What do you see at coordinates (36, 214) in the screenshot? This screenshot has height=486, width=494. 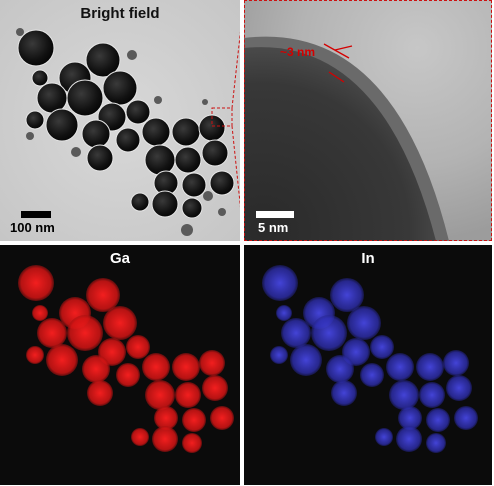 I see `scale-bar-100nm` at bounding box center [36, 214].